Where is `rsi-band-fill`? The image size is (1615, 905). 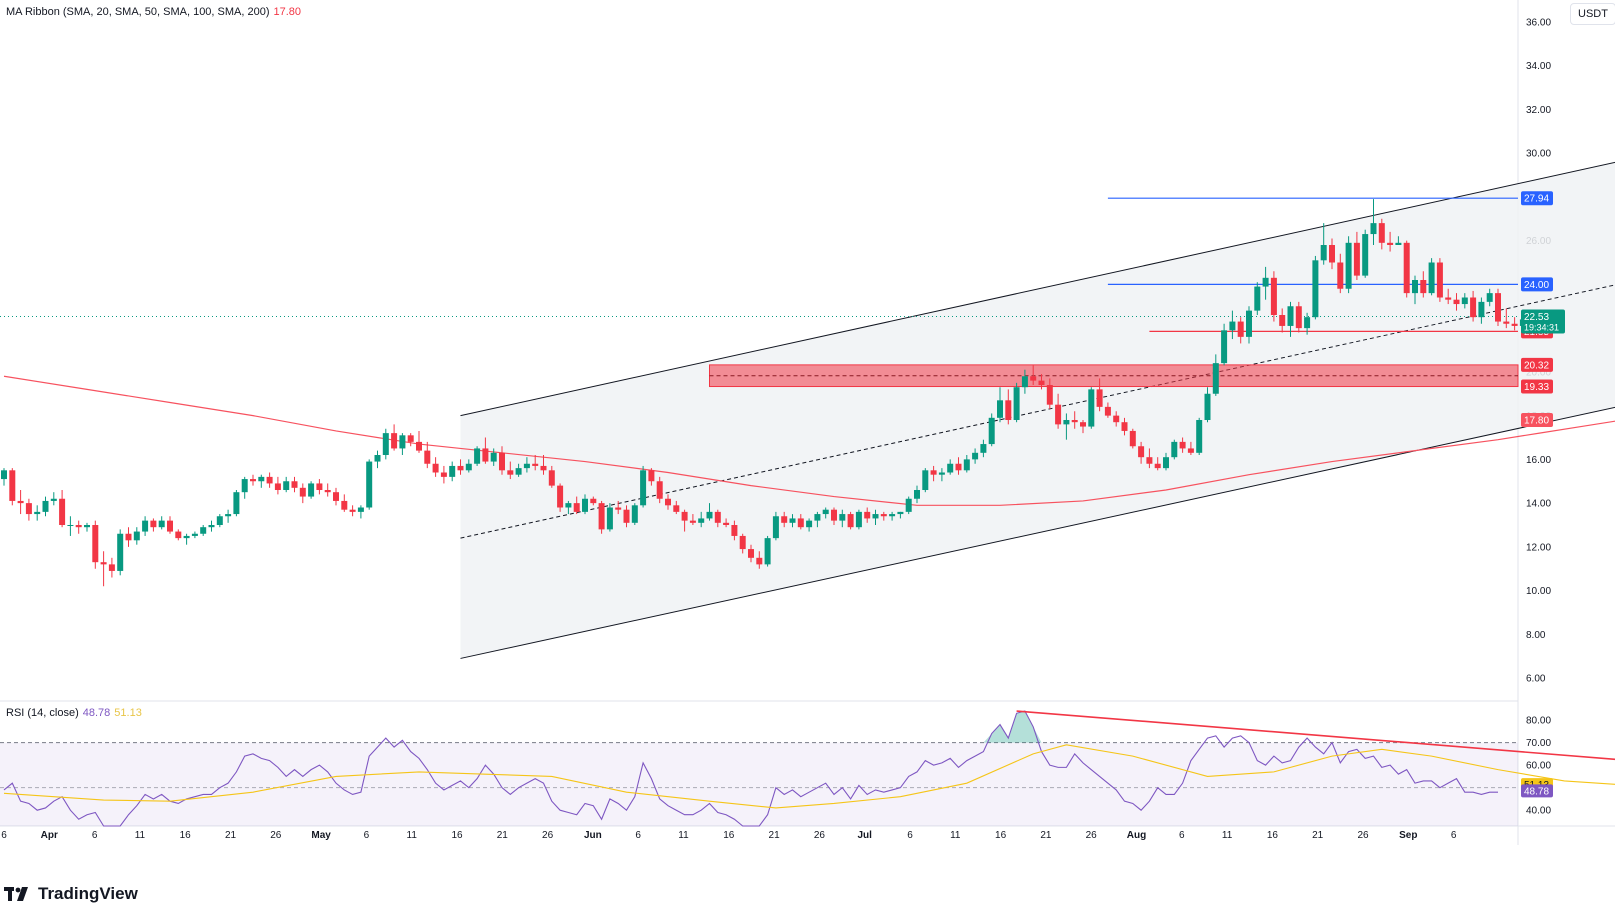 rsi-band-fill is located at coordinates (759, 784).